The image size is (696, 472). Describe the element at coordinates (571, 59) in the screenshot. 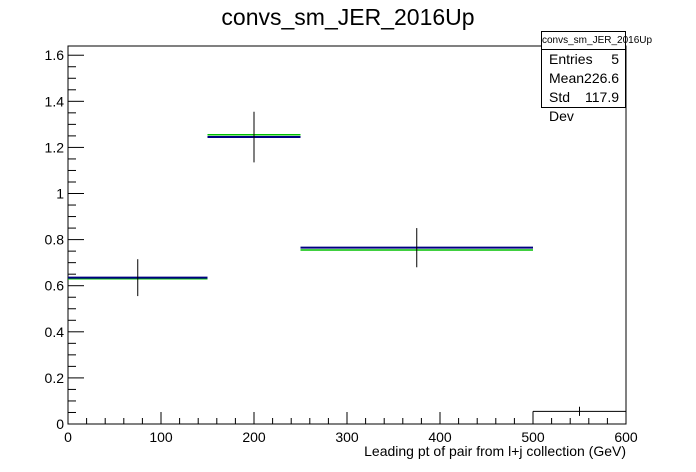

I see `stats-label: Entries` at that location.